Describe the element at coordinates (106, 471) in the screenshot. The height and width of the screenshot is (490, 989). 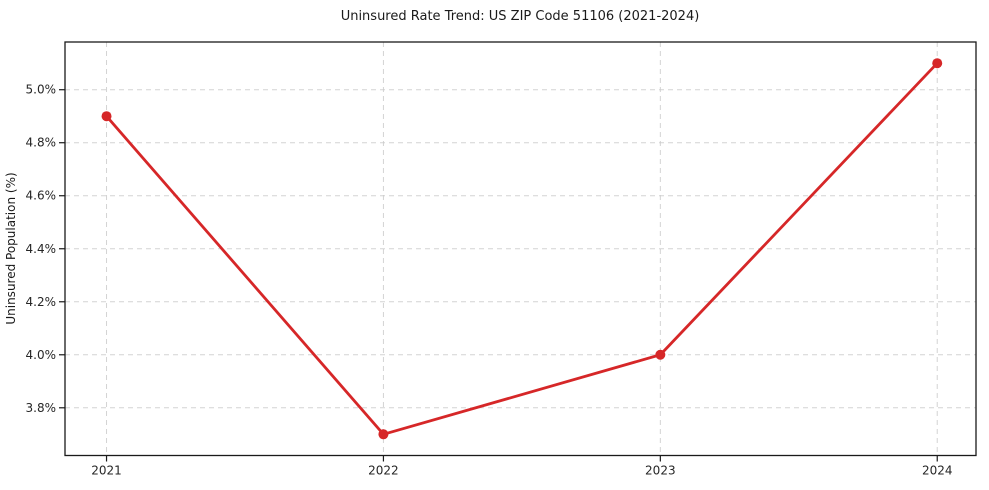
I see `x-tick-label: 2021` at that location.